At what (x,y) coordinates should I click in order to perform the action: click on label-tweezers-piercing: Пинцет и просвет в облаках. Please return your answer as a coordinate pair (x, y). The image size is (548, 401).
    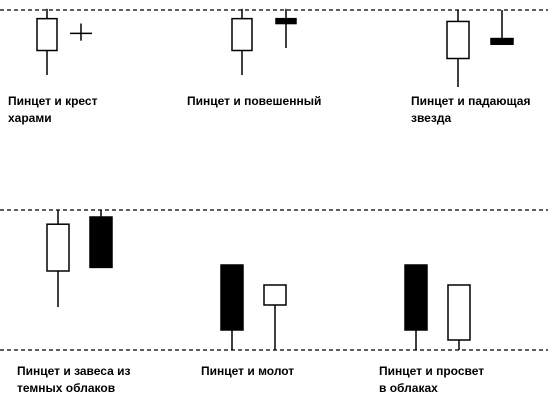
    Looking at the image, I should click on (431, 380).